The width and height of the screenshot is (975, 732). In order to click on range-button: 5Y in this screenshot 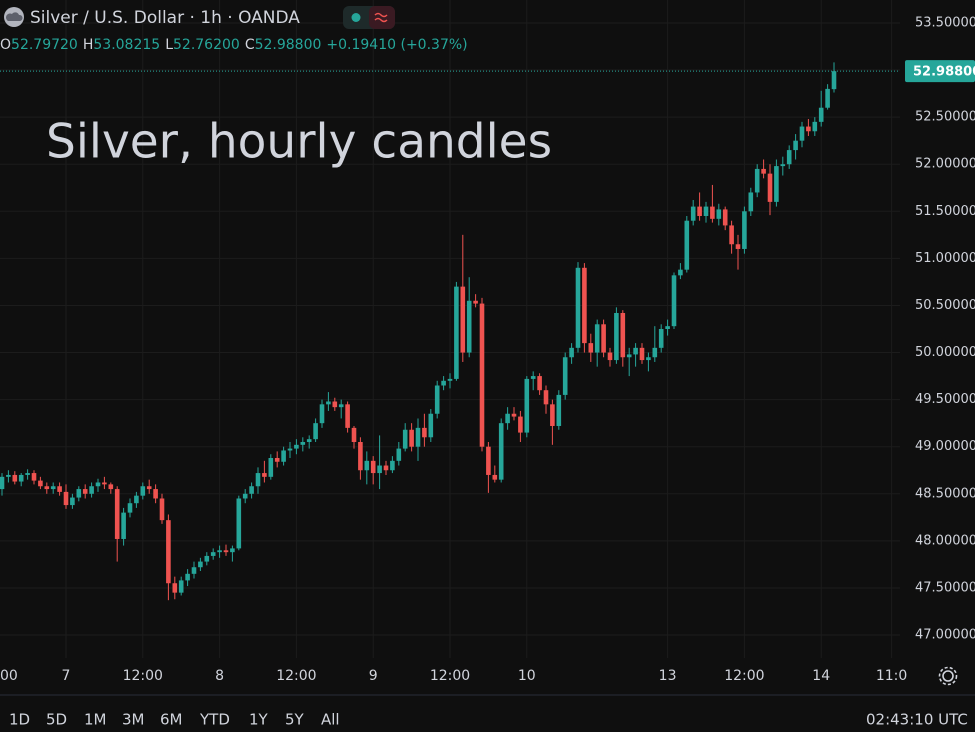, I will do `click(295, 720)`.